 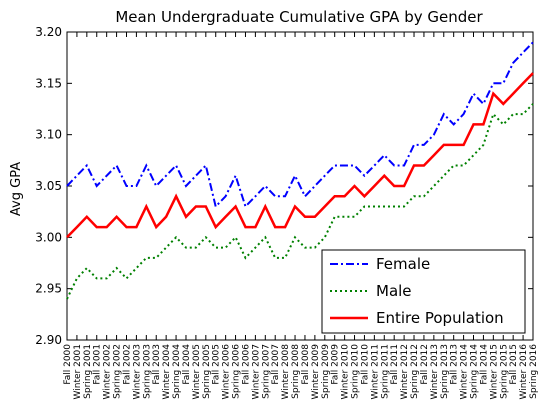 I want to click on x-tick-label: Spring 2013, so click(x=445, y=371).